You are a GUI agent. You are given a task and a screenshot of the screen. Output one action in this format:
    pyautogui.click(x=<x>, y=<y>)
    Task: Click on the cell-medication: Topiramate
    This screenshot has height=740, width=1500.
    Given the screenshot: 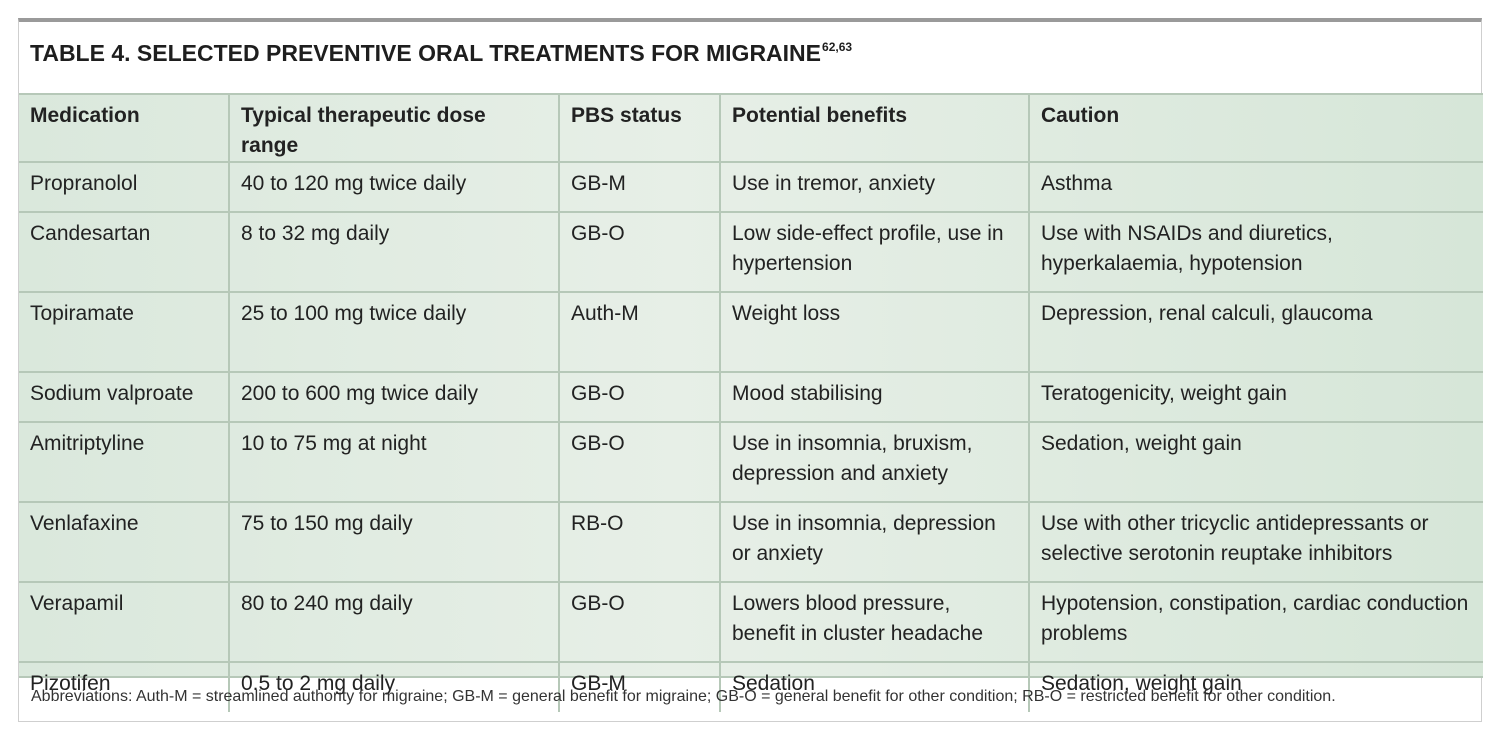 What is the action you would take?
    pyautogui.click(x=124, y=332)
    